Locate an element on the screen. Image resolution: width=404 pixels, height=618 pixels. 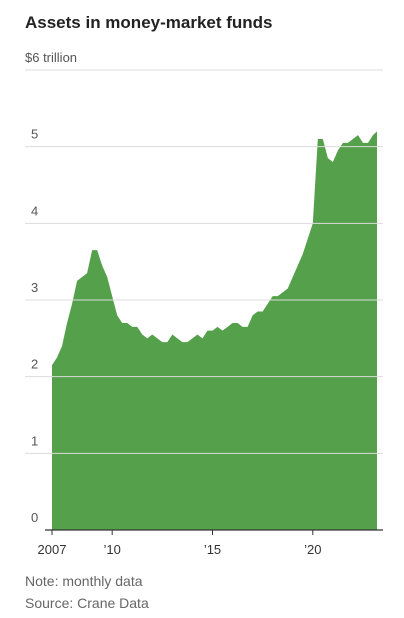
y-tick-label: $6 trillion is located at coordinates (51, 57).